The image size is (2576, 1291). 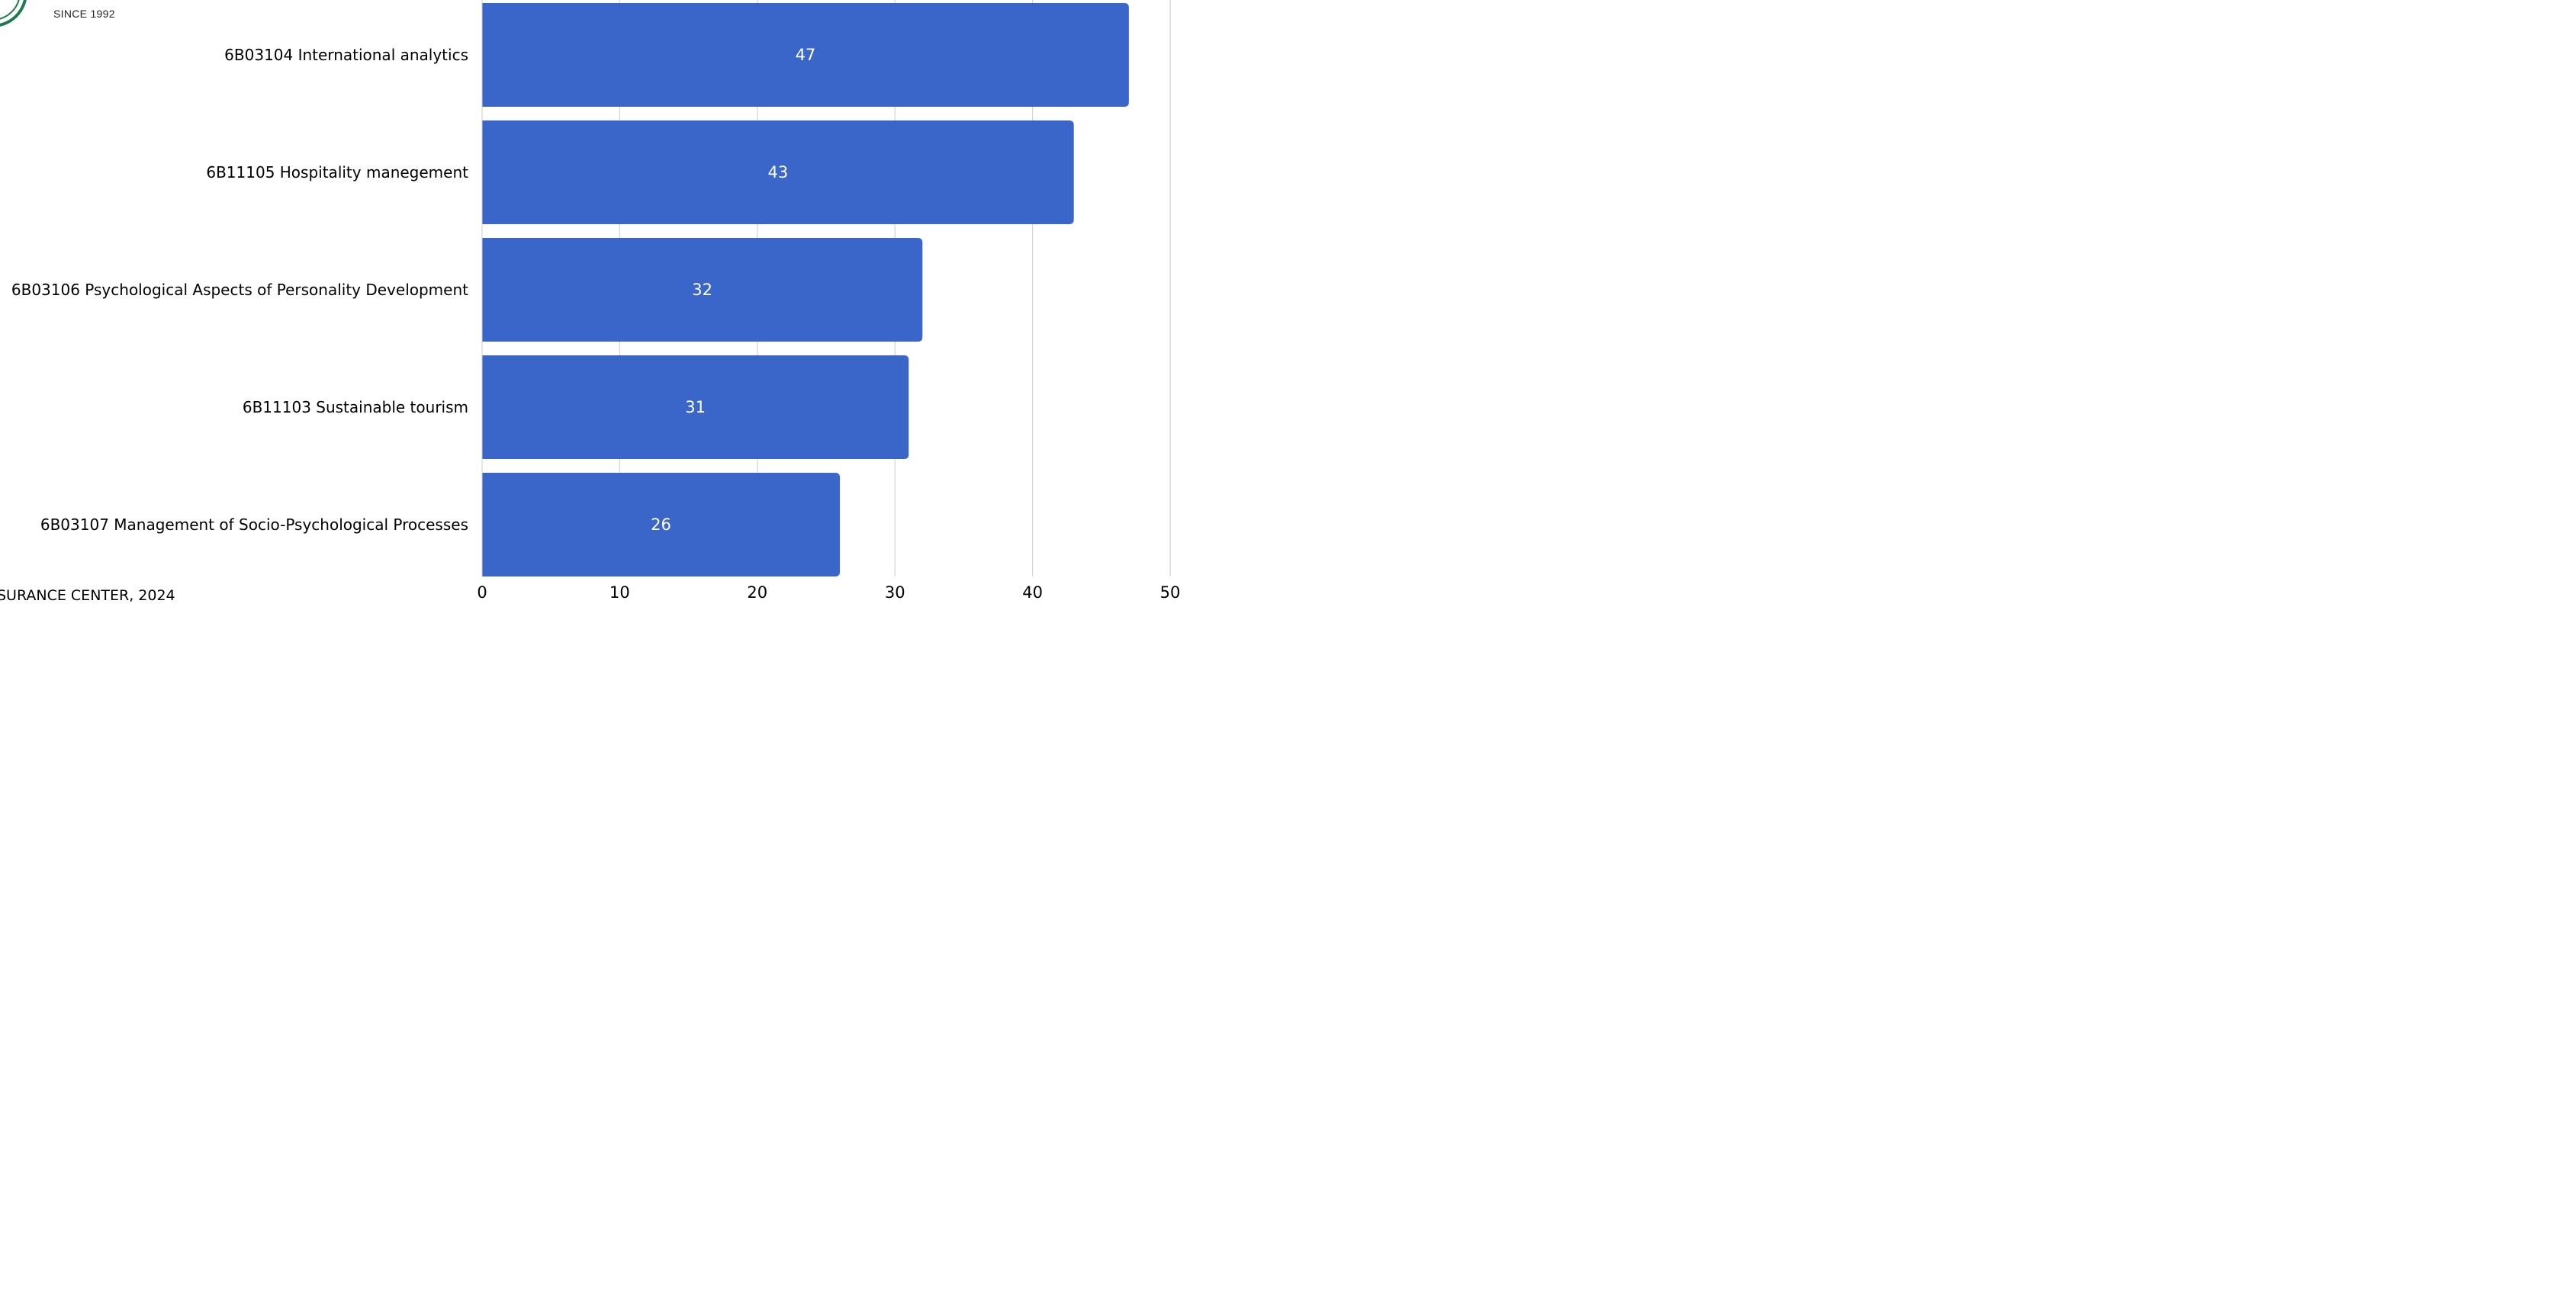 I want to click on x-tick-label: 30, so click(x=895, y=591).